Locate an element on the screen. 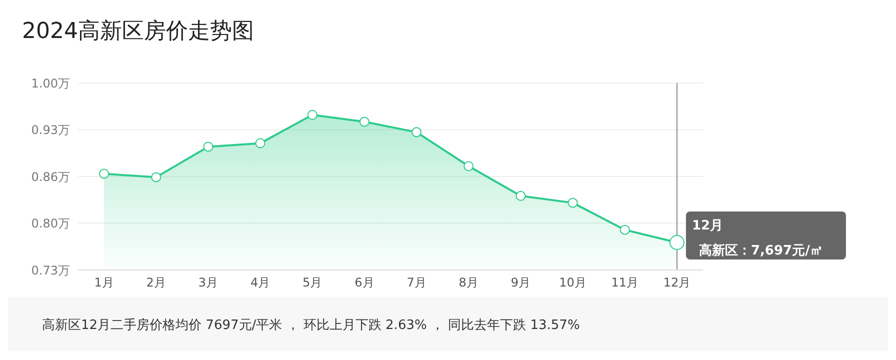 The image size is (896, 360). y-tick-label: 0.80万 is located at coordinates (50, 223).